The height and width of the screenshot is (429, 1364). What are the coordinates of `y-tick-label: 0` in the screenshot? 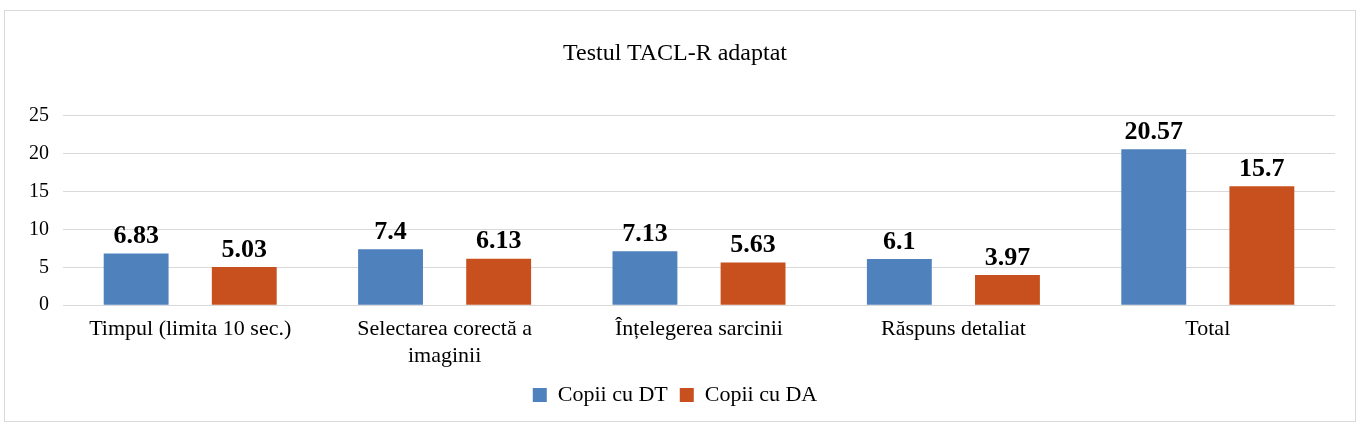 It's located at (44, 303).